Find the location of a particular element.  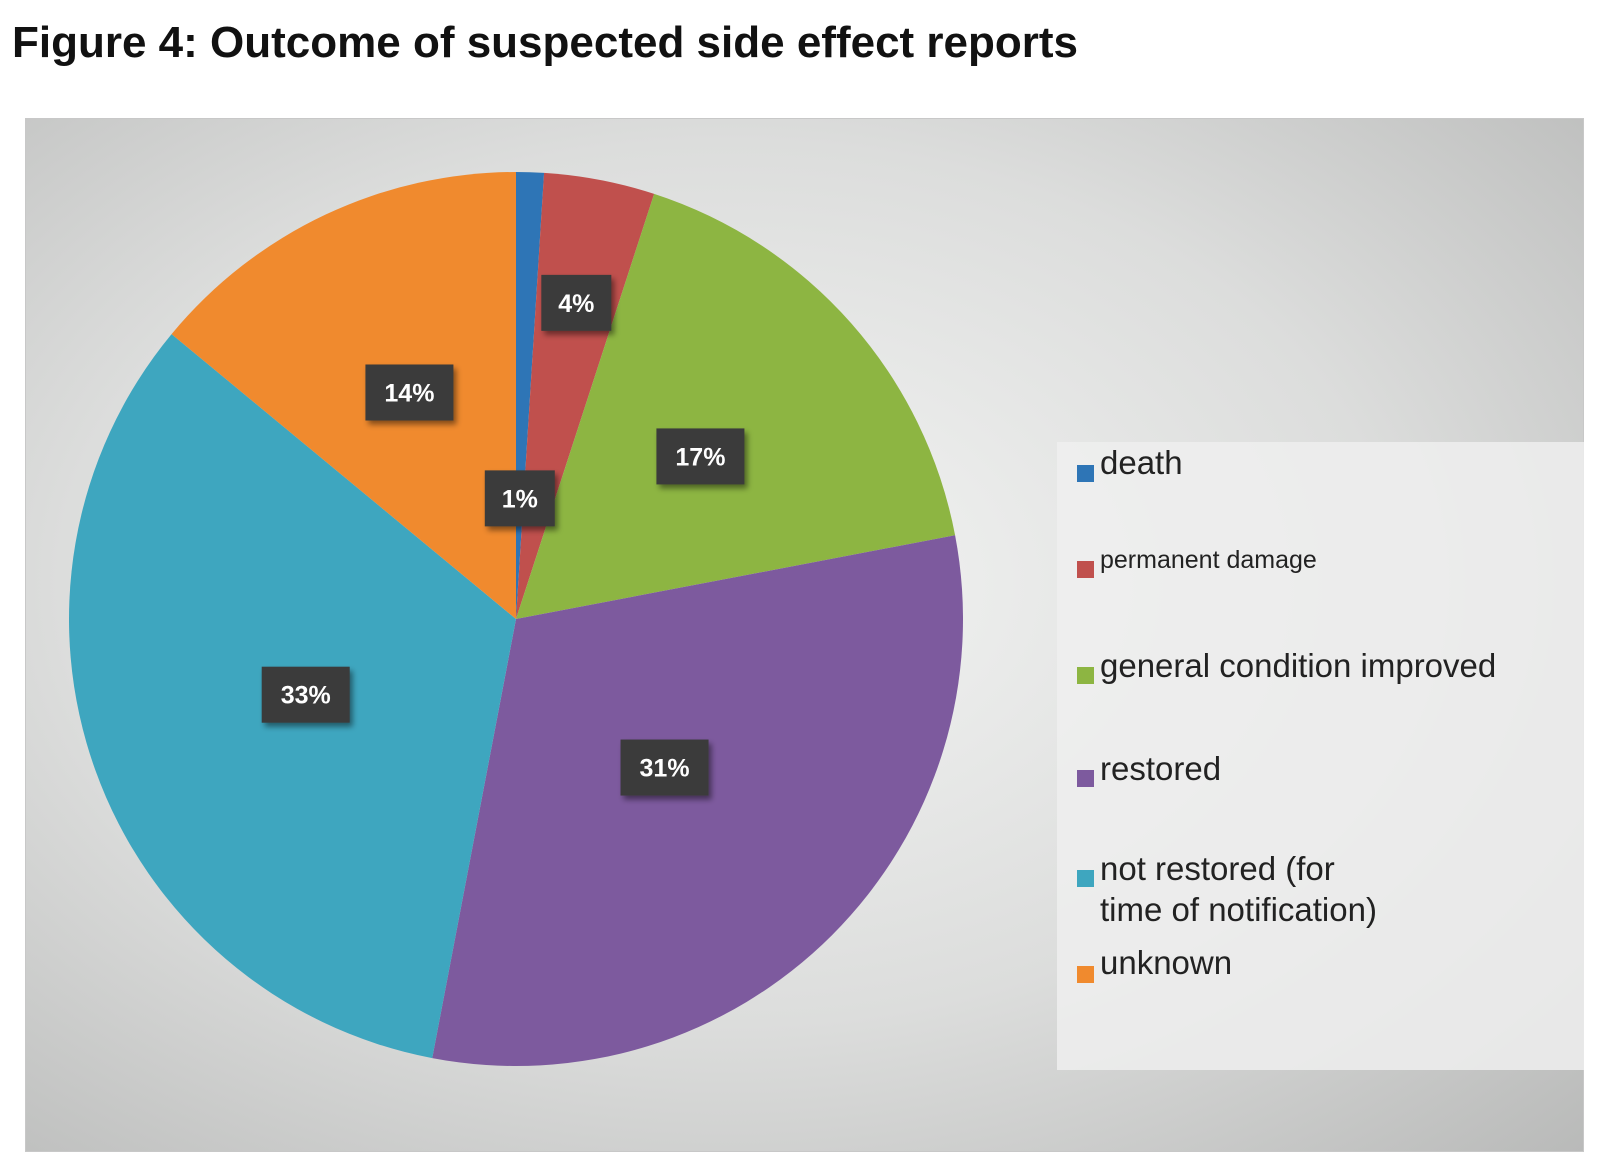

legend-swatch-not-restored is located at coordinates (1085, 878).